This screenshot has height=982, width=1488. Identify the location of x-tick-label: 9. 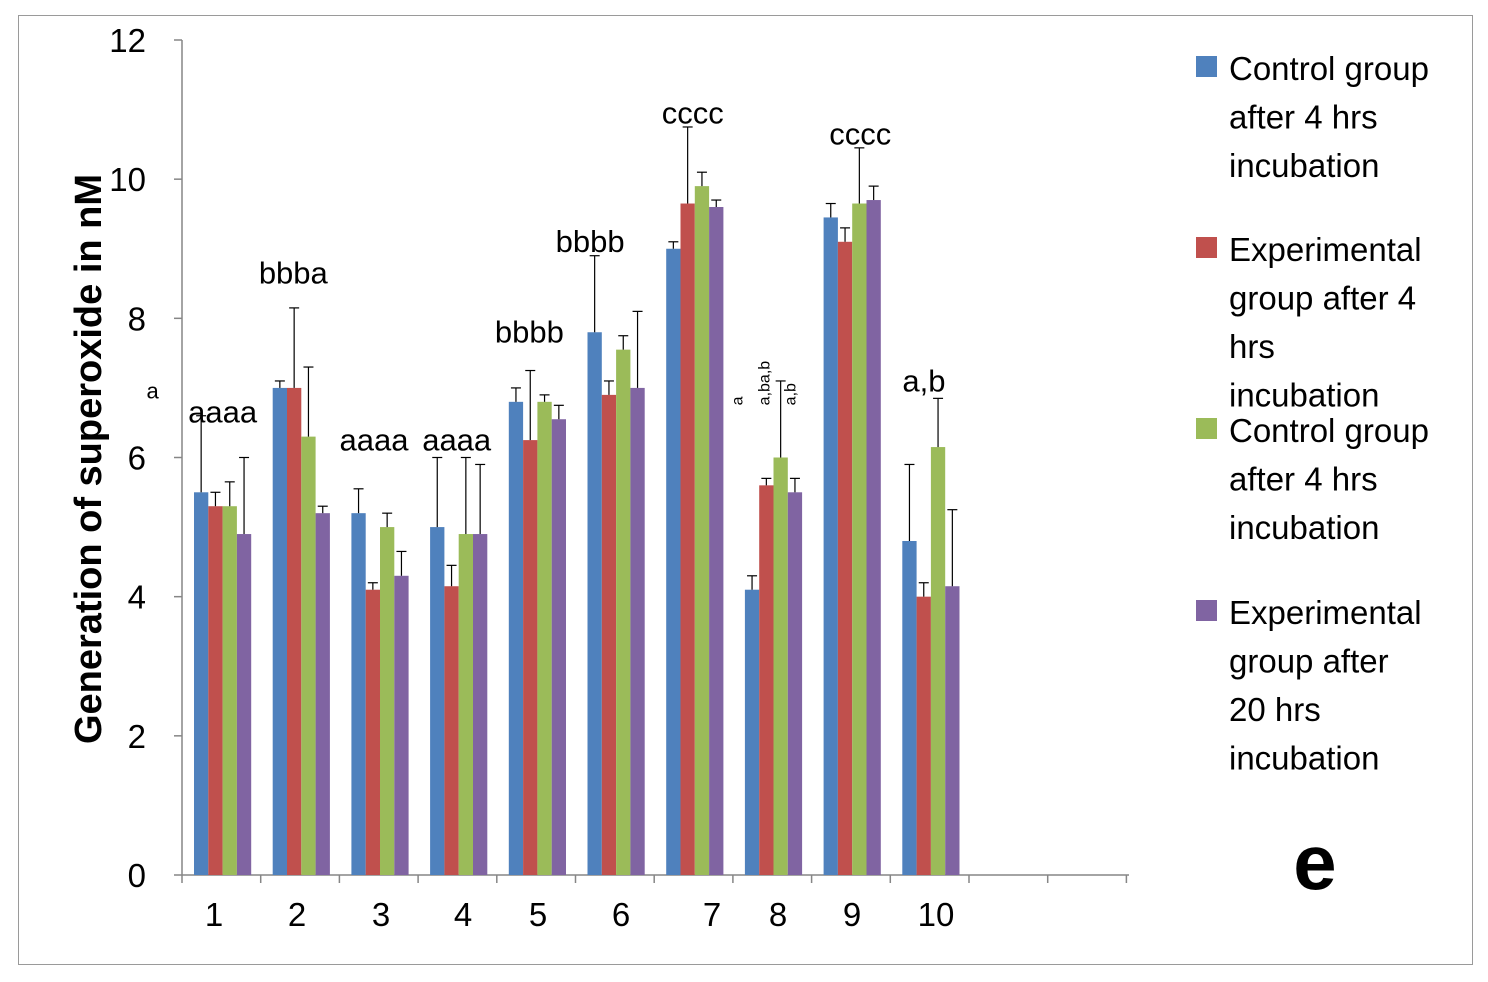
(852, 914).